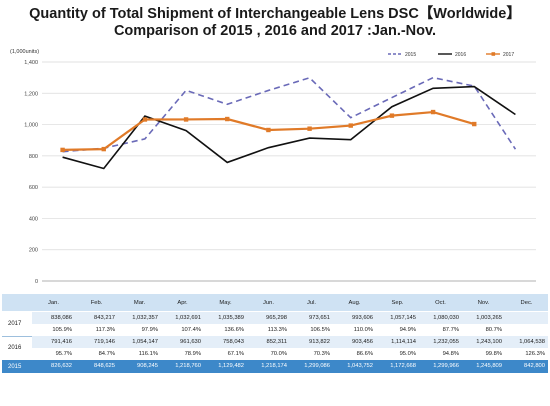 The image size is (550, 406). I want to click on table-corner-cell, so click(17, 303).